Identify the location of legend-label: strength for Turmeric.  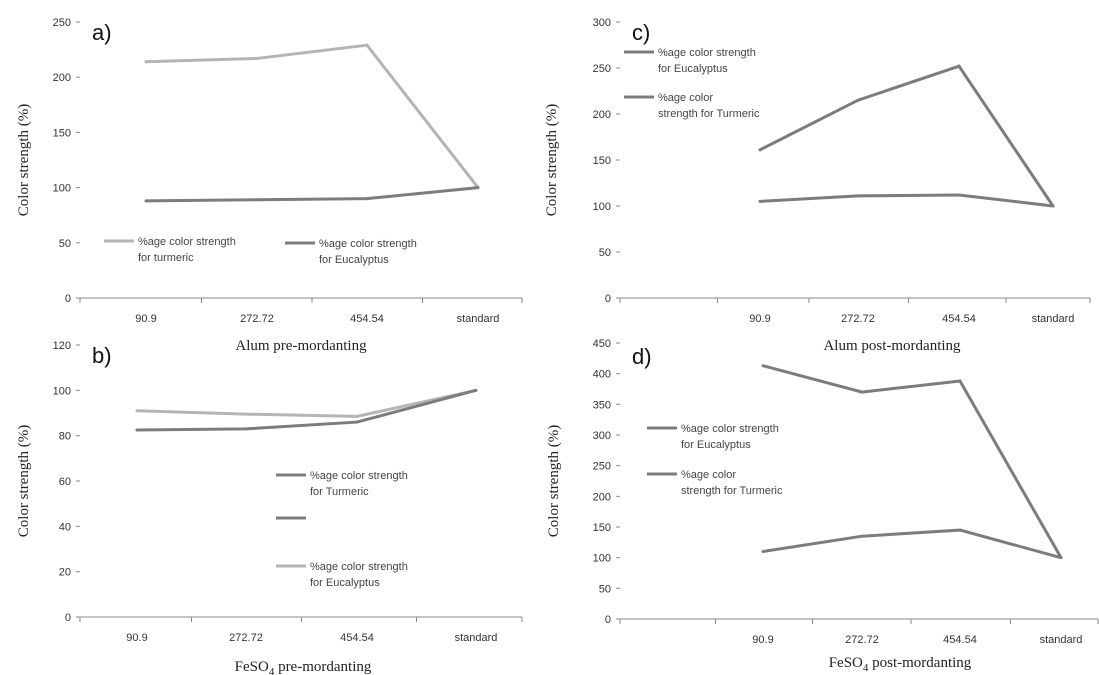
(732, 491).